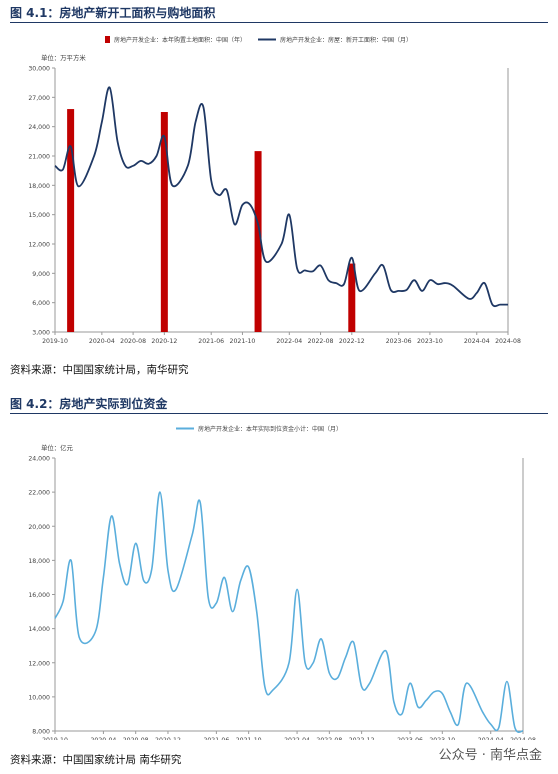 The image size is (558, 774). I want to click on figure-1-title: 图 4.1：房地产新开工面积与购地面积, so click(113, 13).